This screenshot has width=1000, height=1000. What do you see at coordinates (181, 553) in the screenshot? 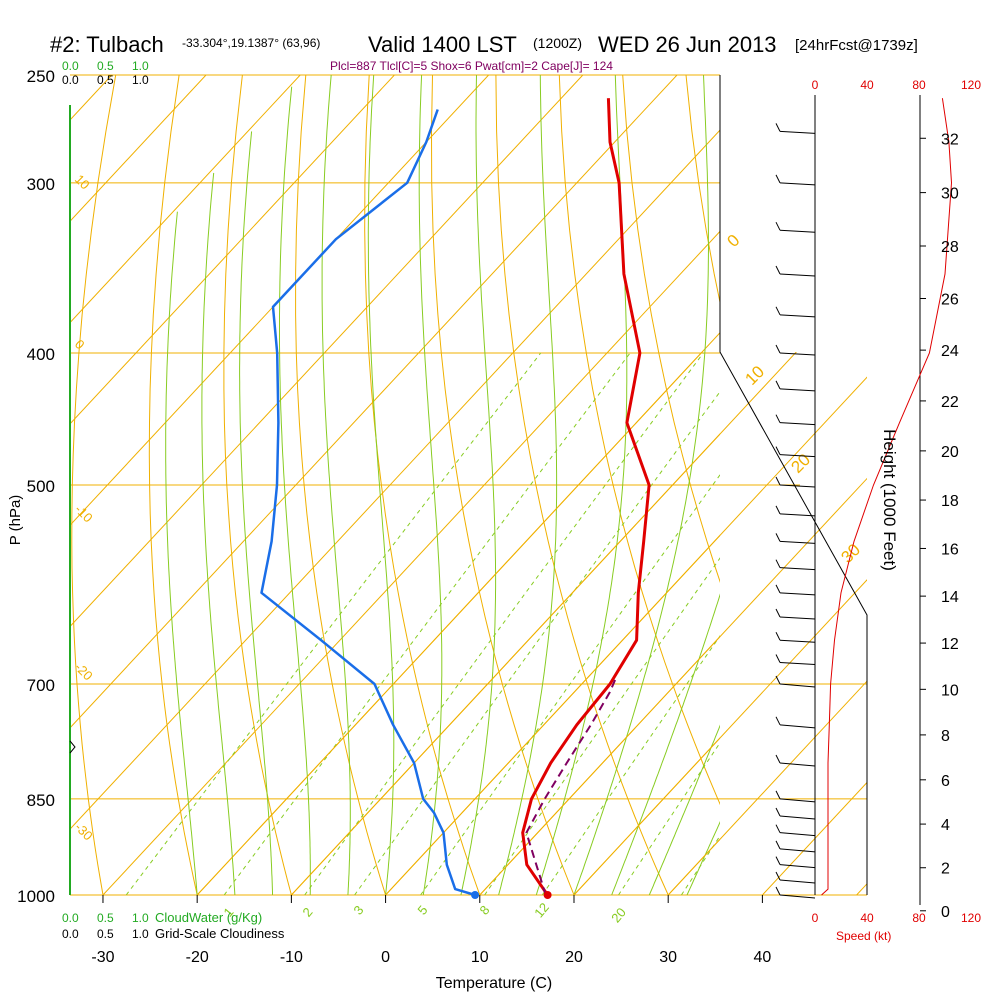
I see `moist-adiabat--20` at bounding box center [181, 553].